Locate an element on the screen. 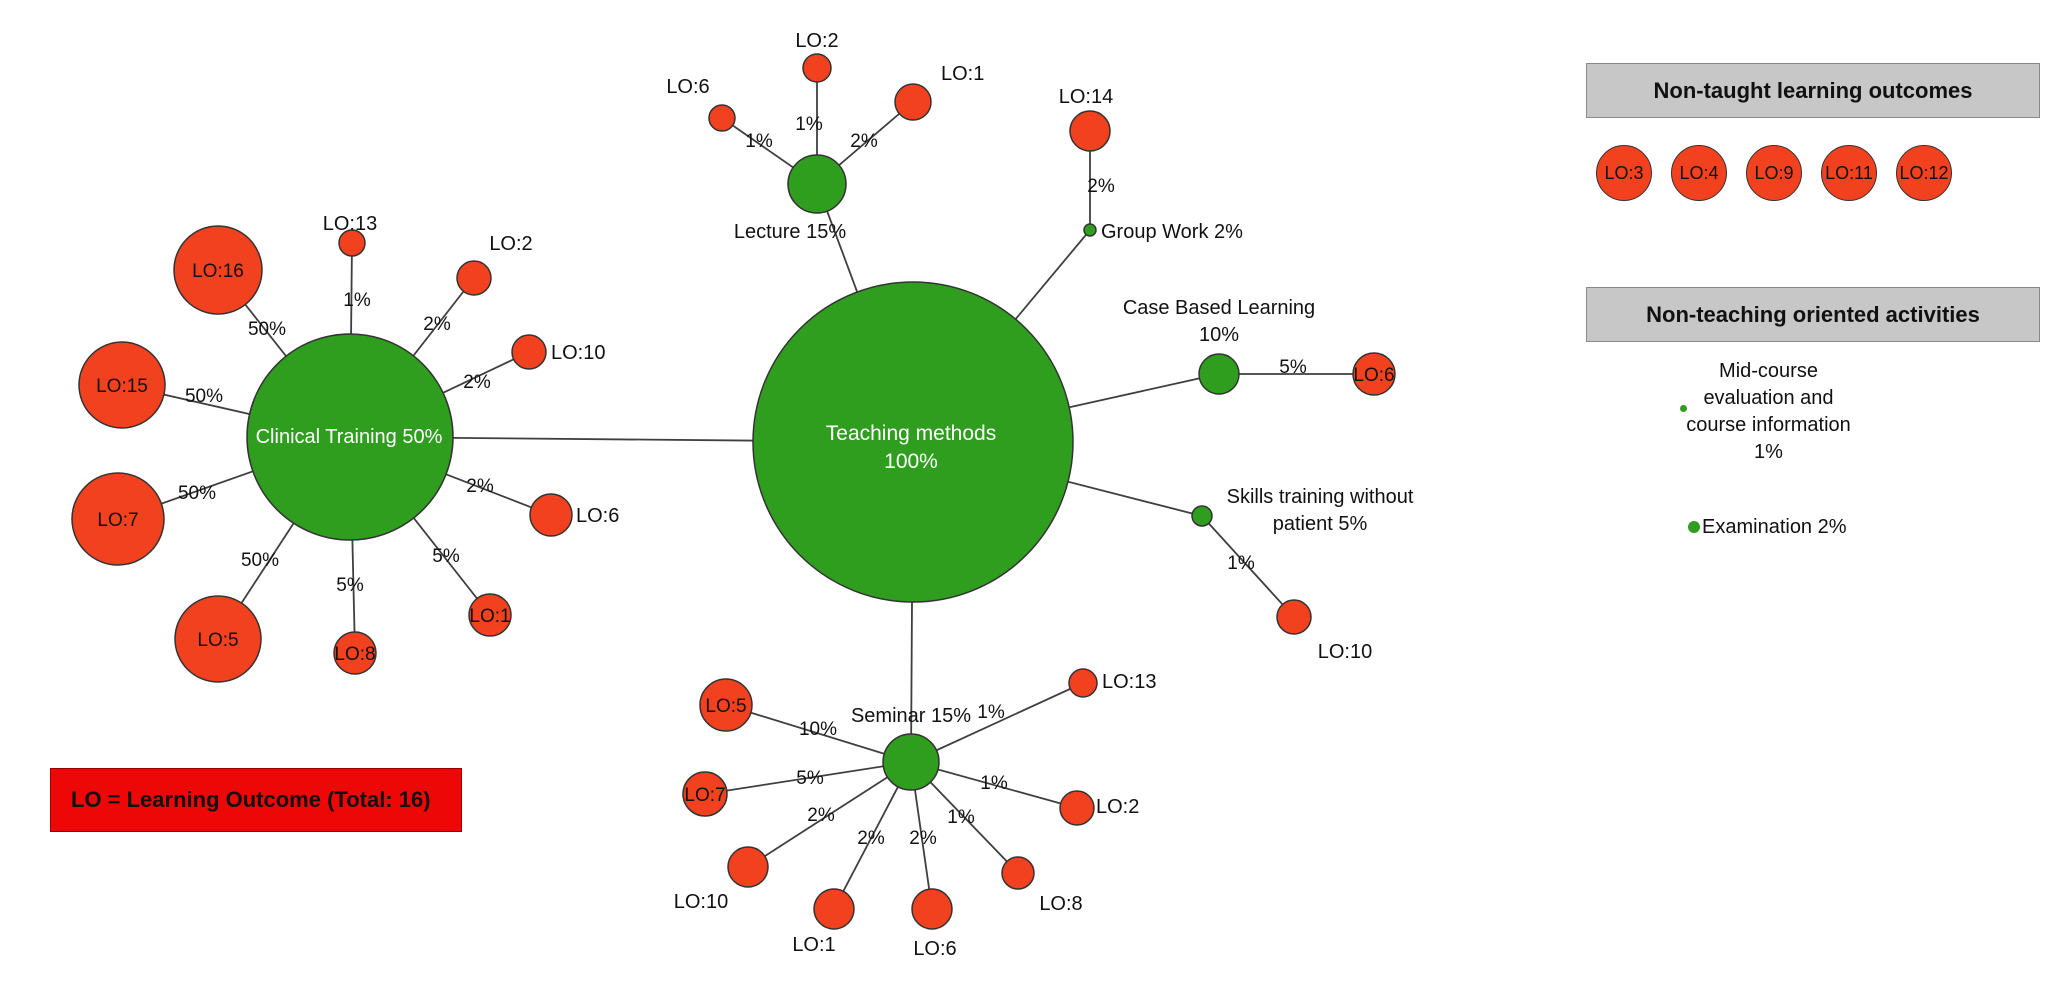  edge-seminar-lo10 is located at coordinates (829, 814).